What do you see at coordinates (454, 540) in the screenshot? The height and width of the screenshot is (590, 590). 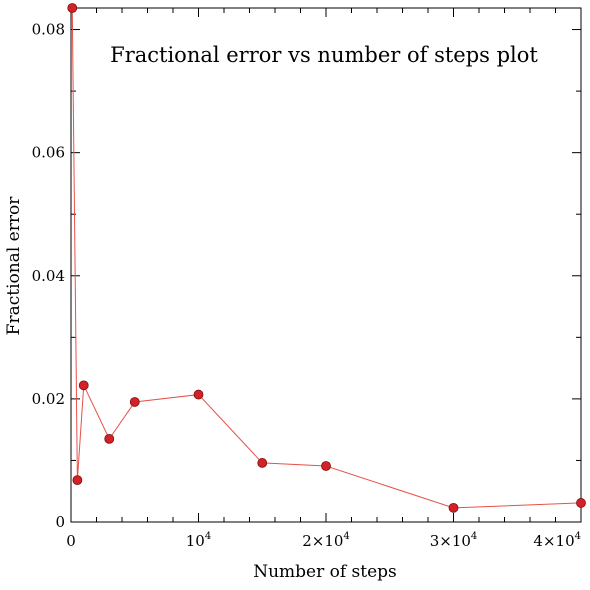 I see `x-tick-label: 3×104` at bounding box center [454, 540].